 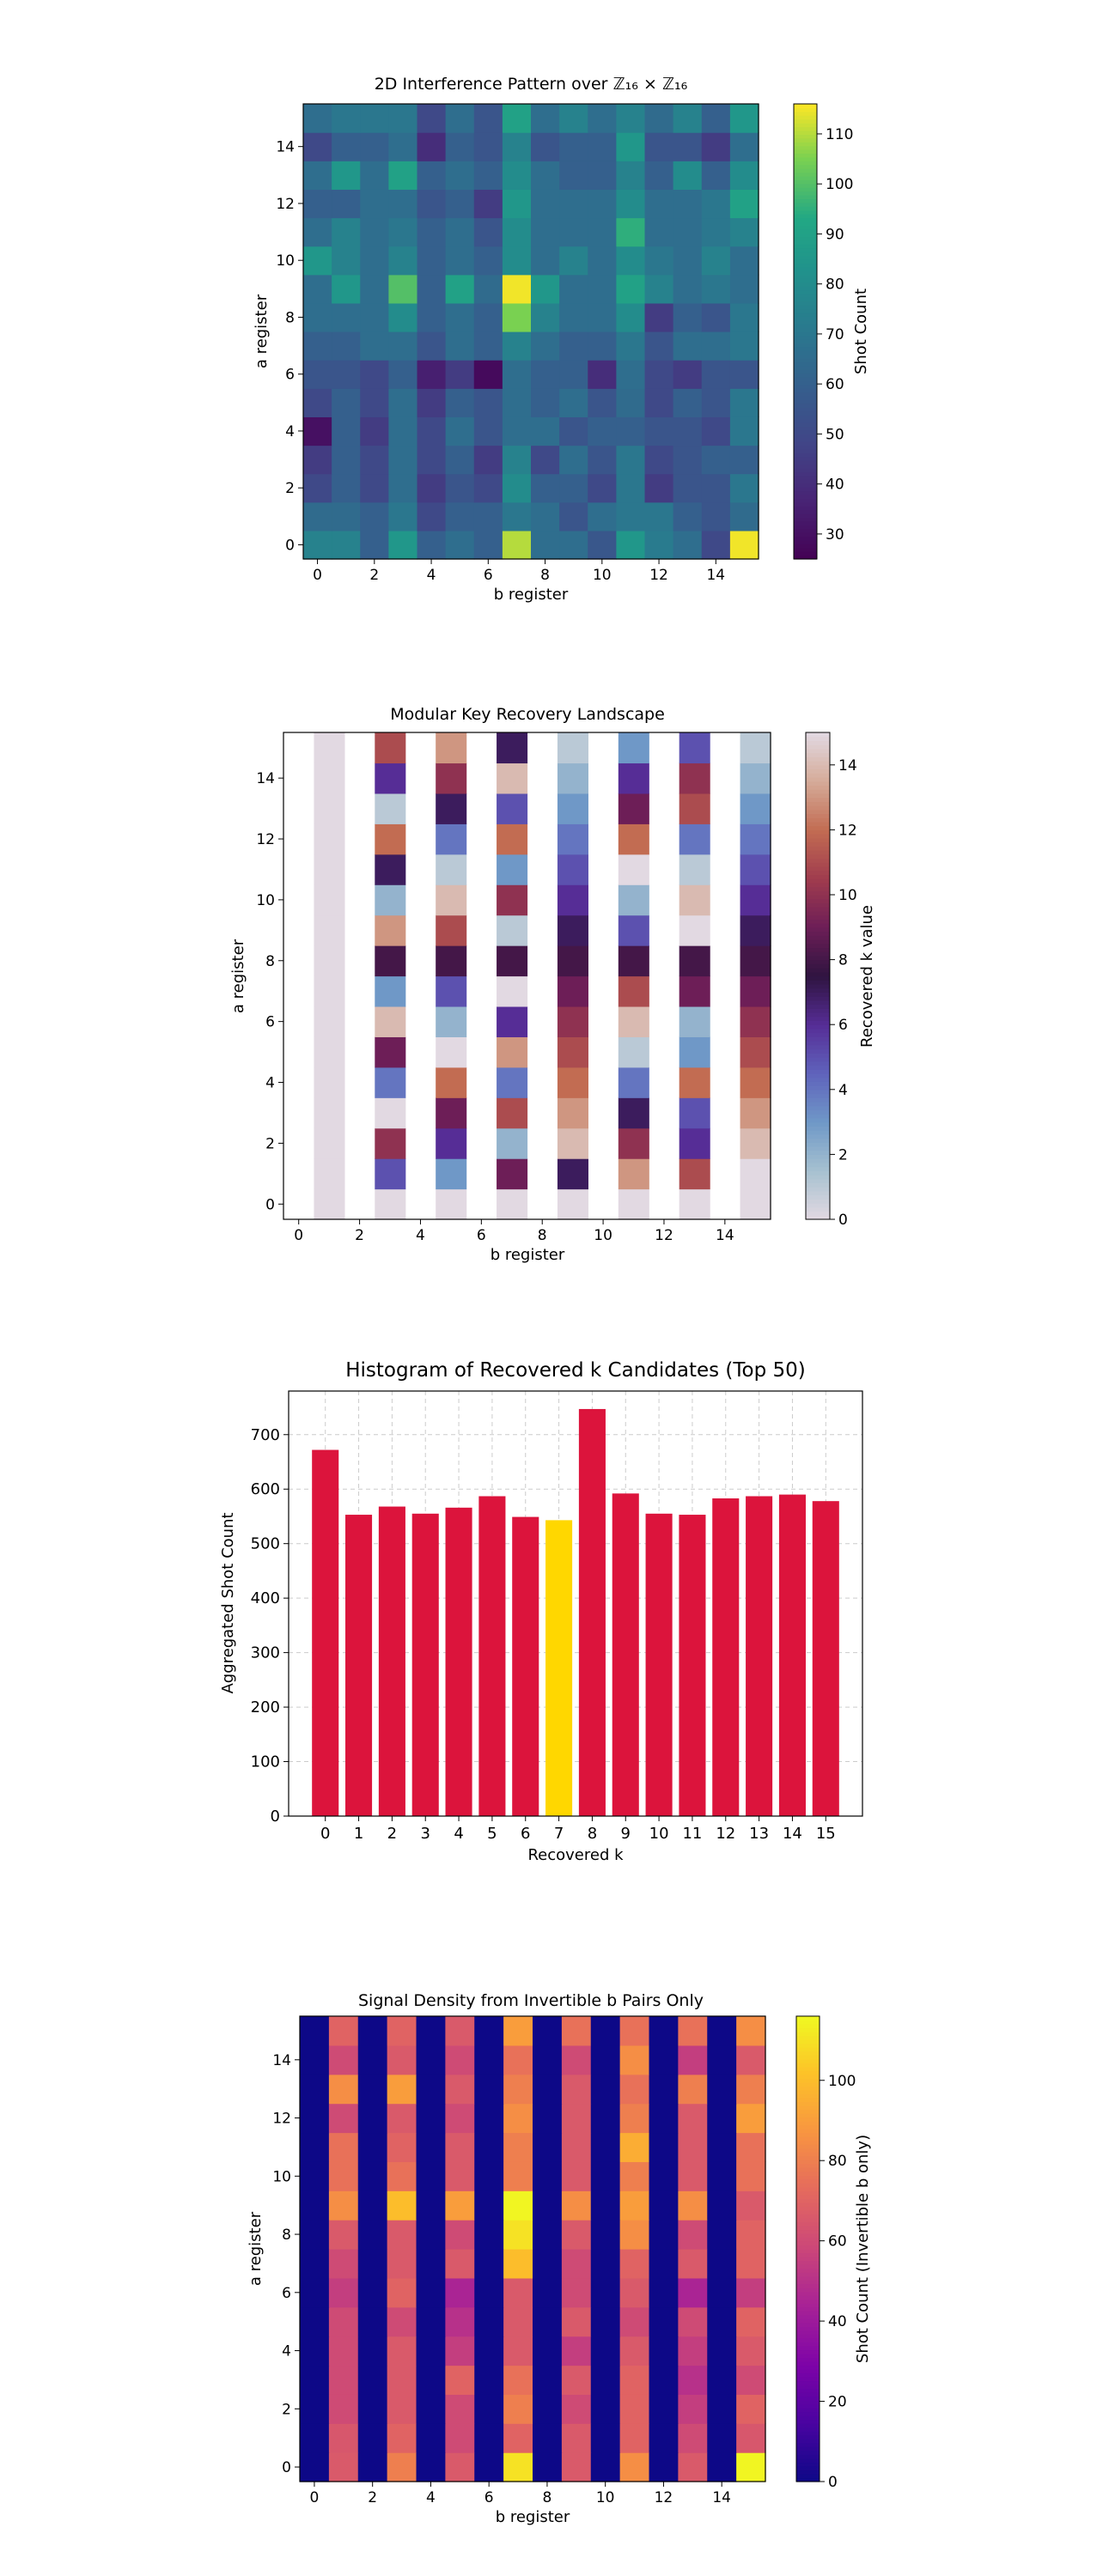 What do you see at coordinates (460, 516) in the screenshot?
I see `heatmap-cell-a1-b5` at bounding box center [460, 516].